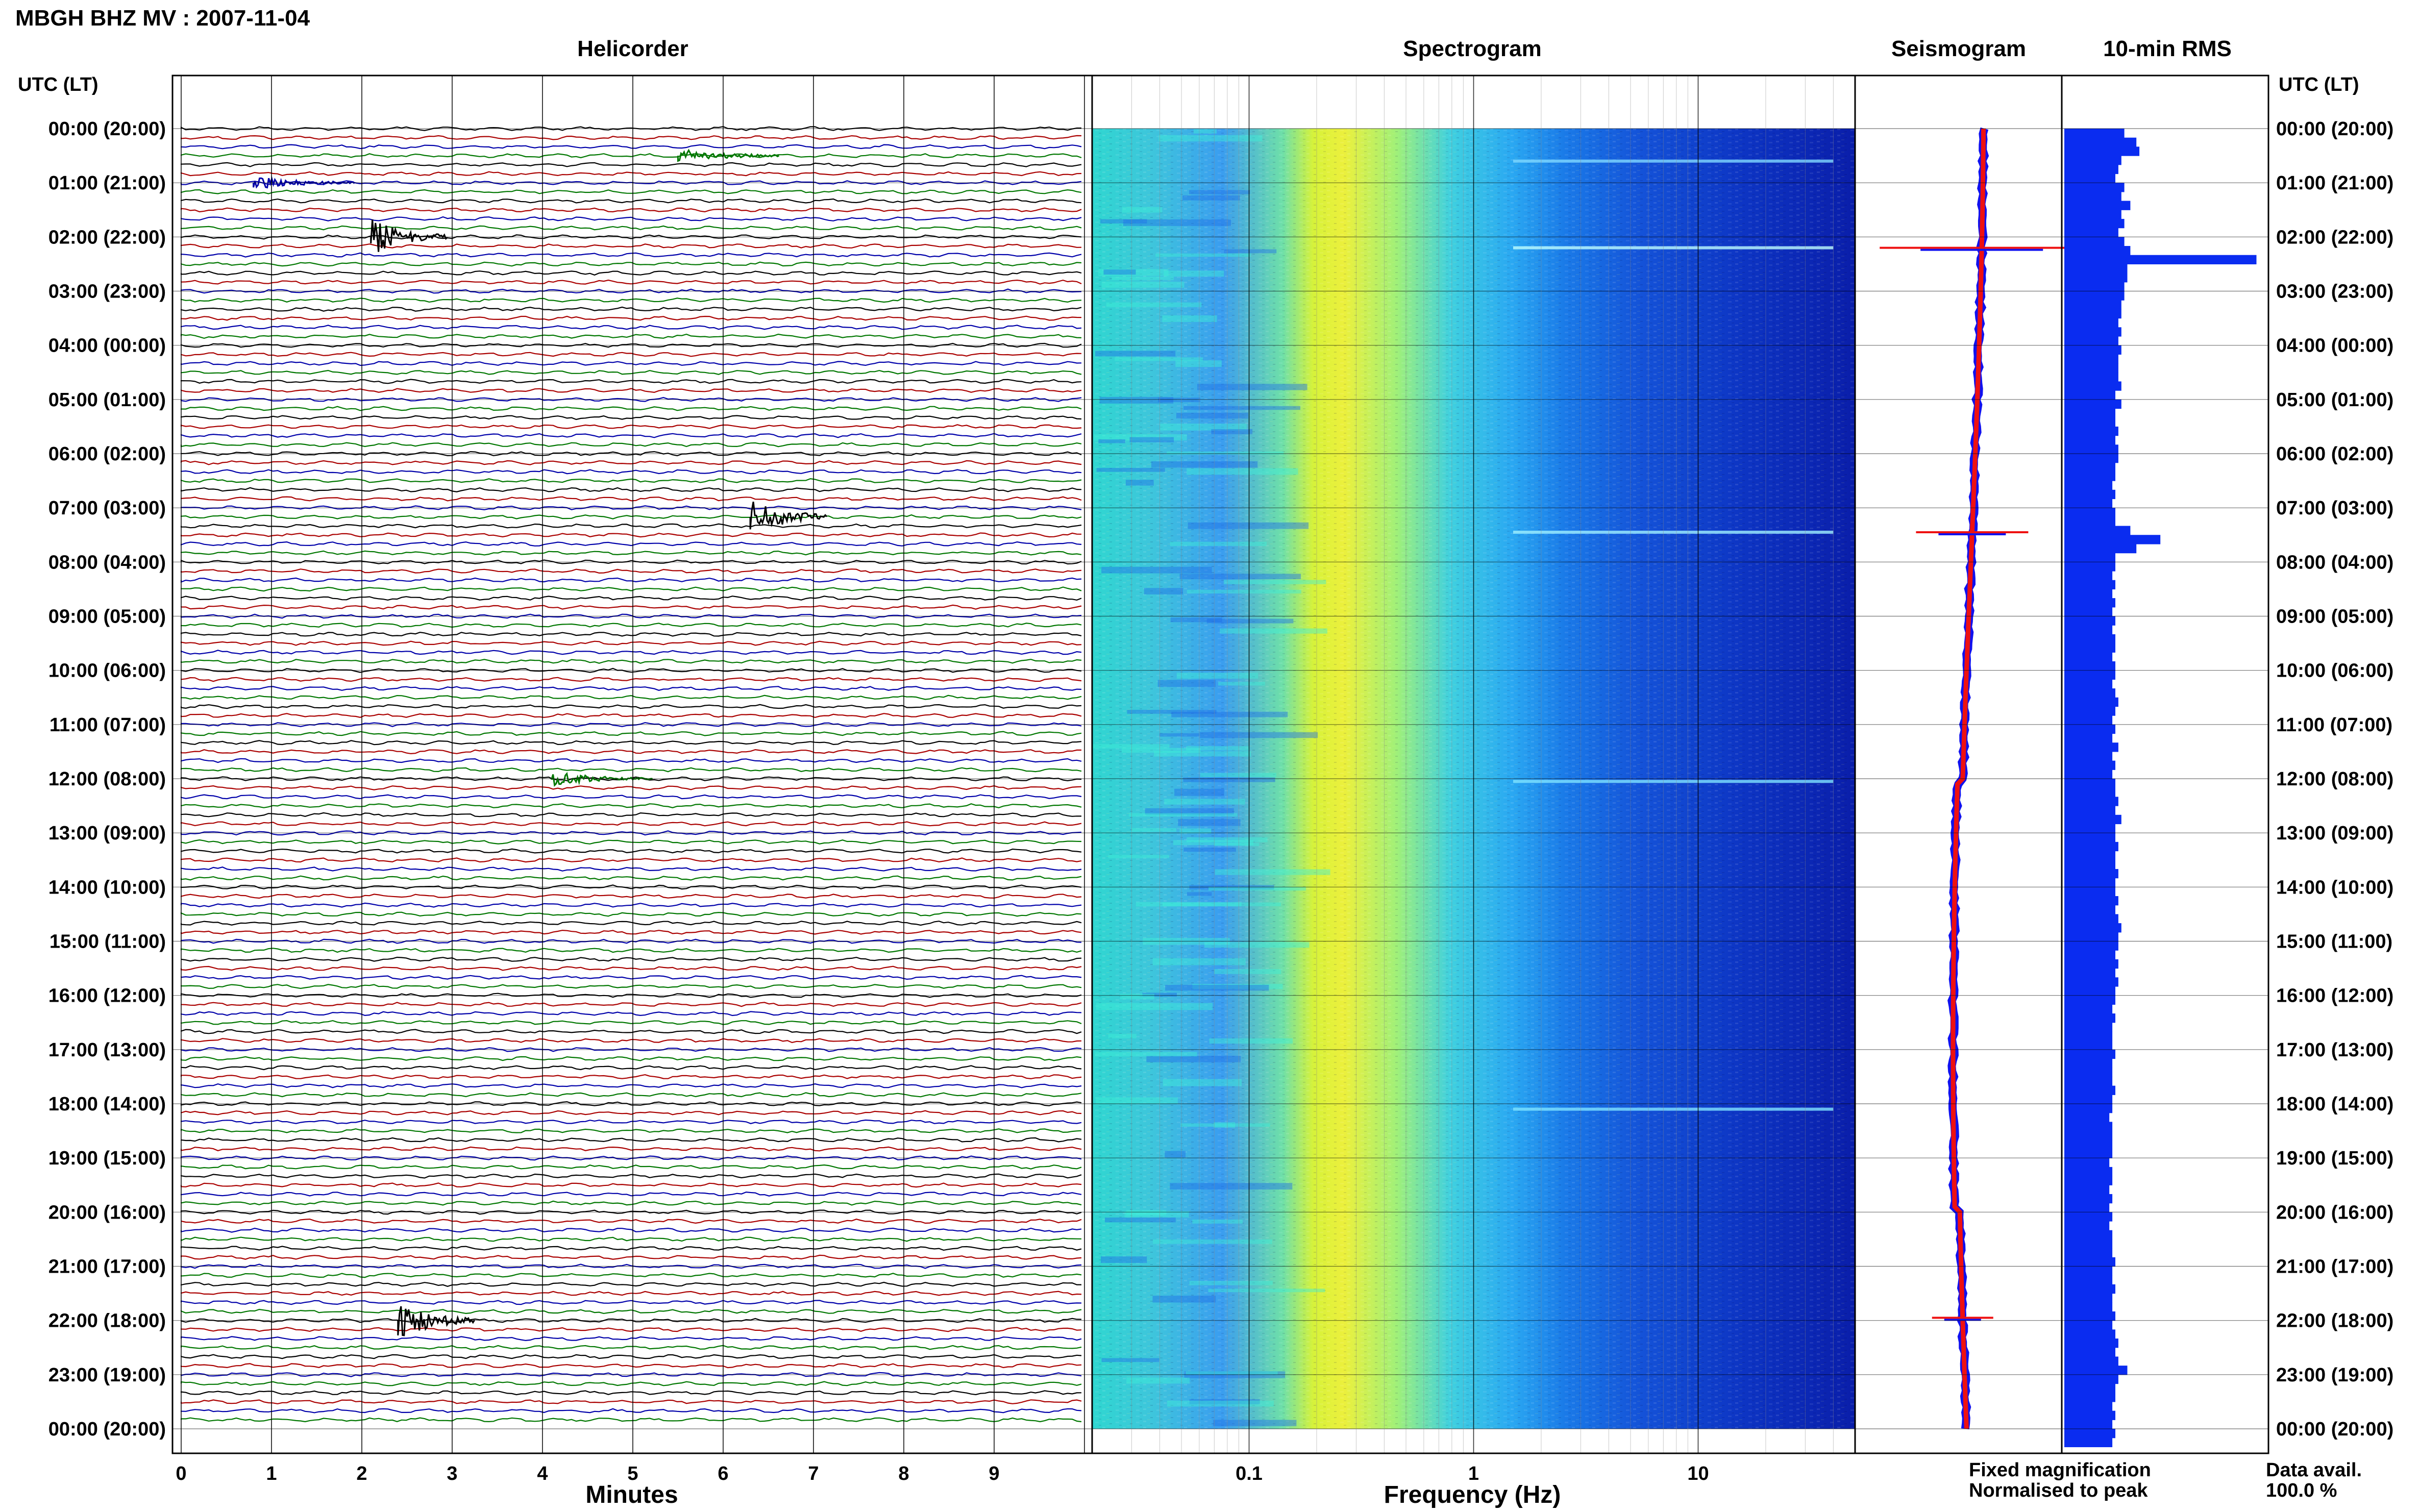 This screenshot has width=2419, height=1512. Describe the element at coordinates (2334, 833) in the screenshot. I see `time-label: 13:00 (09:00)` at that location.